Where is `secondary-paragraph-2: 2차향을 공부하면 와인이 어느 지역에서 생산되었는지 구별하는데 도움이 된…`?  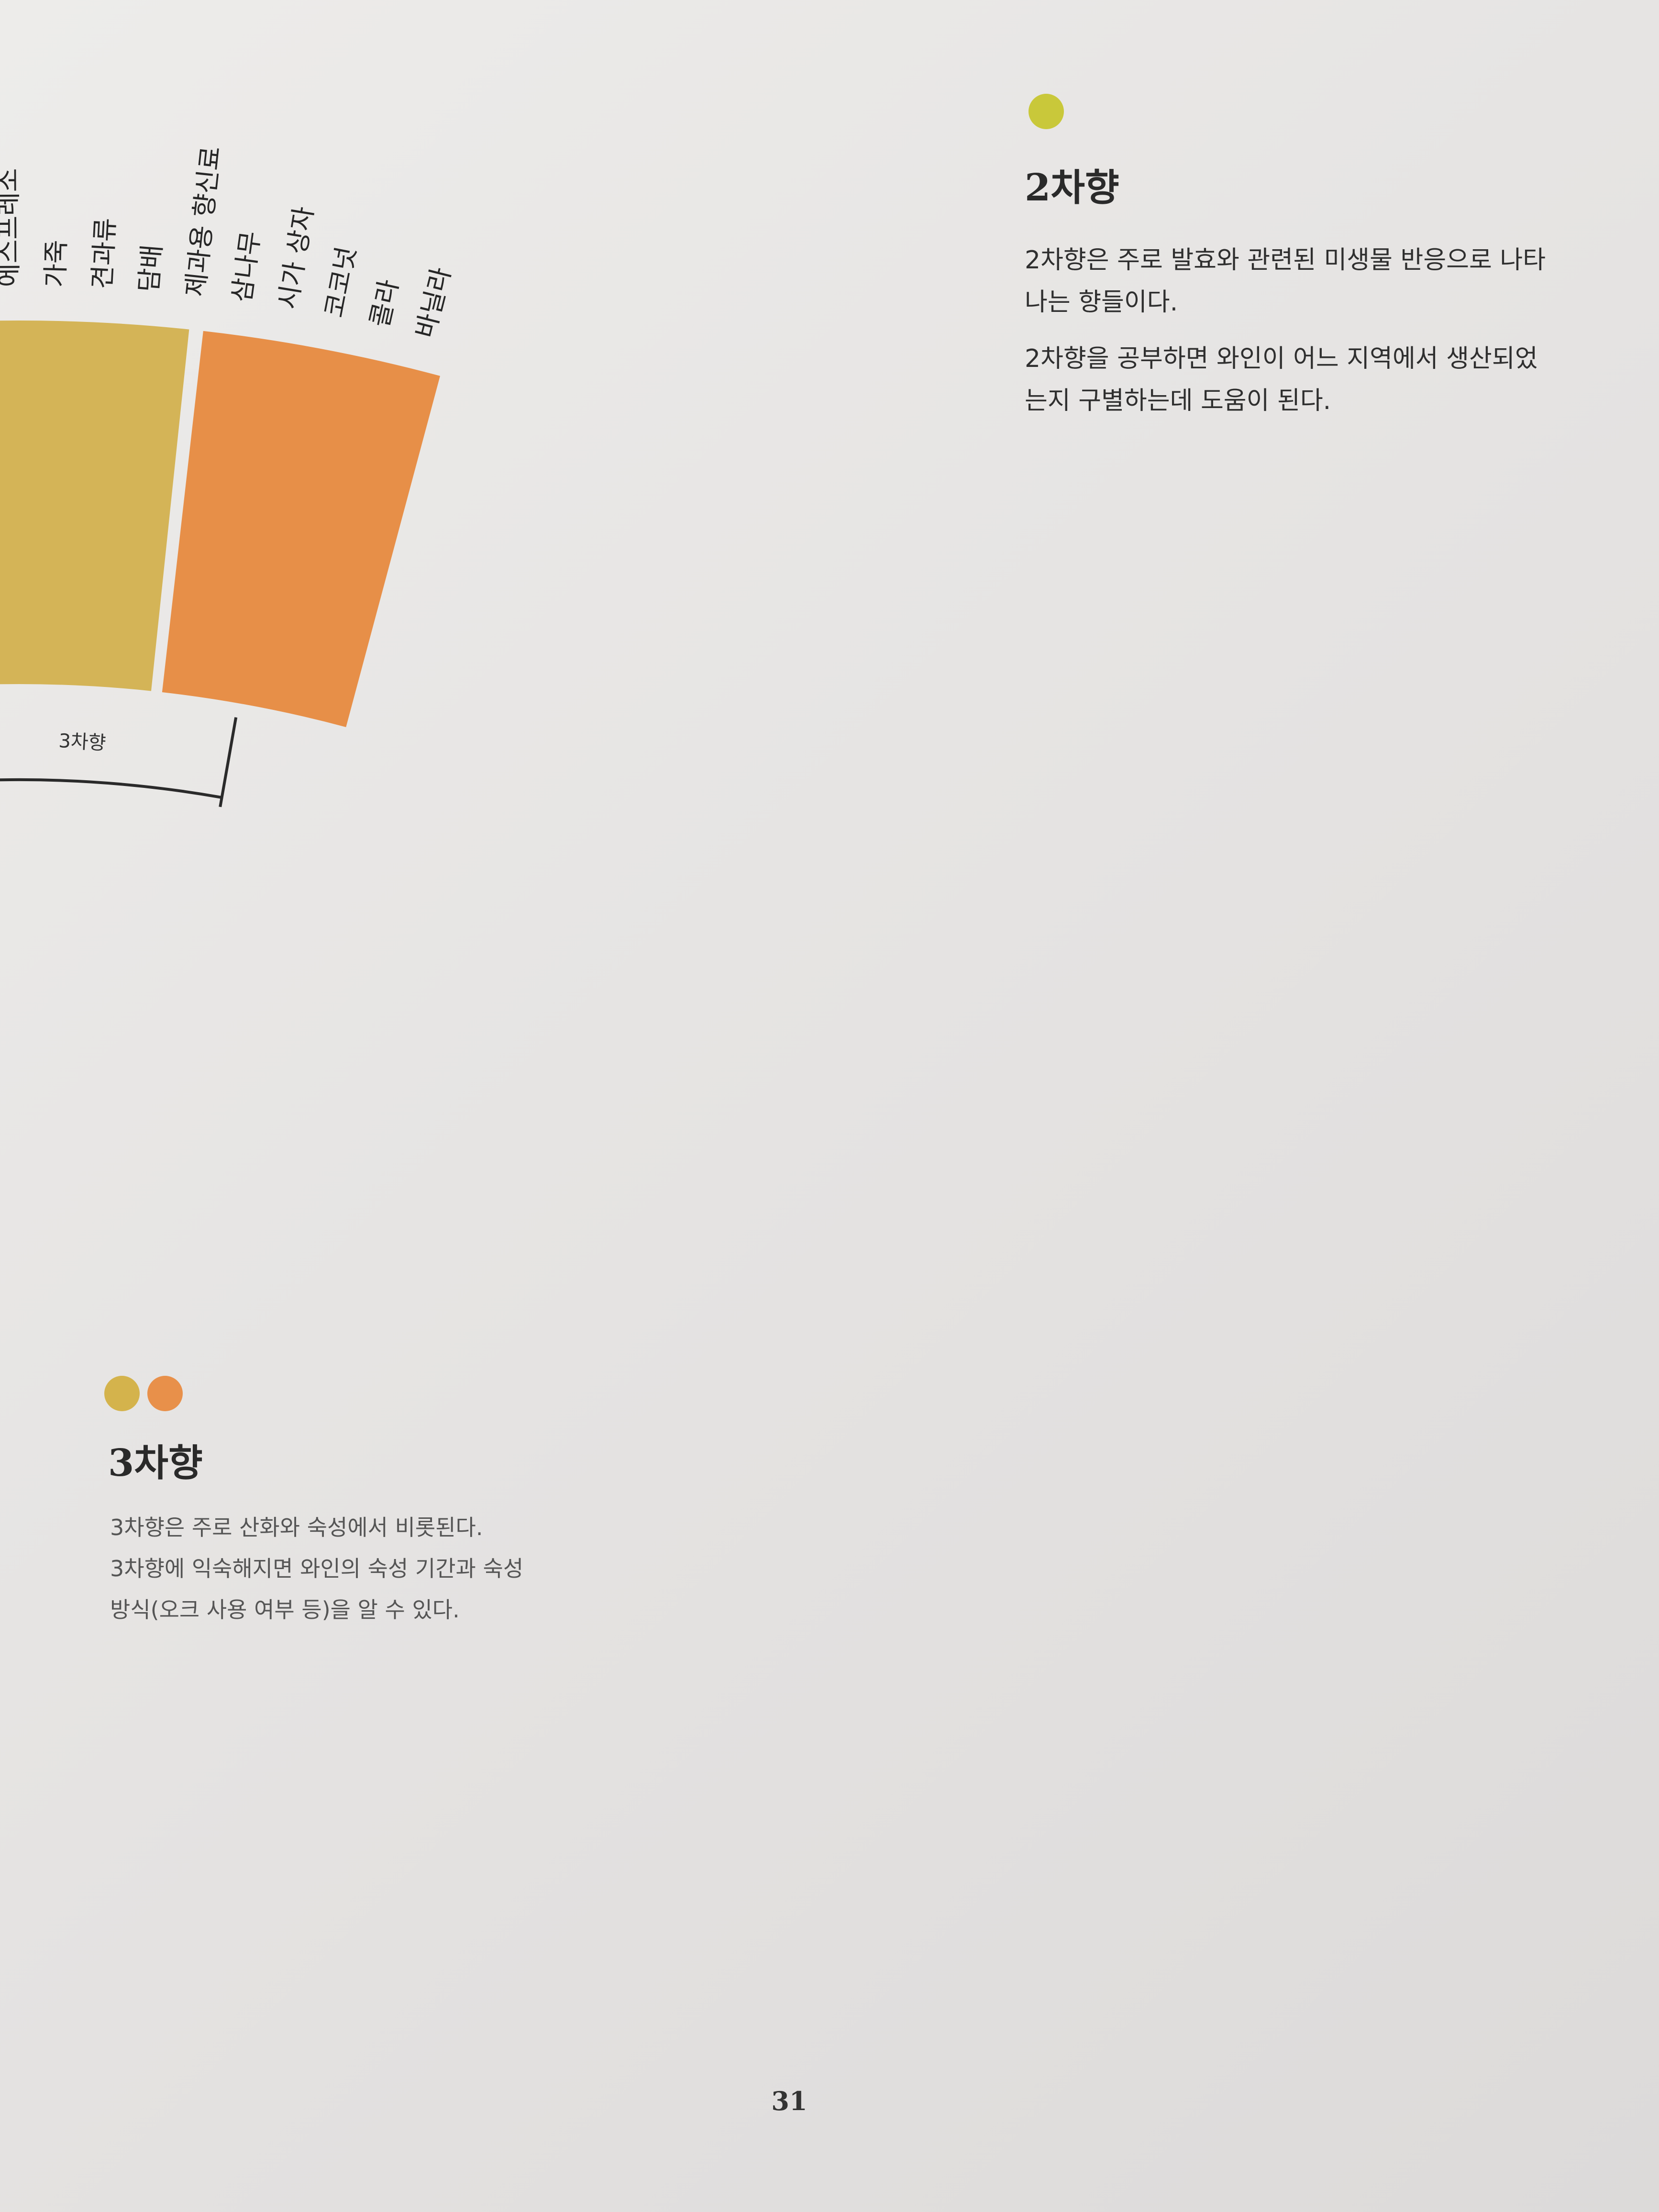 secondary-paragraph-2: 2차향을 공부하면 와인이 어느 지역에서 생산되었는지 구별하는데 도움이 된… is located at coordinates (1281, 379).